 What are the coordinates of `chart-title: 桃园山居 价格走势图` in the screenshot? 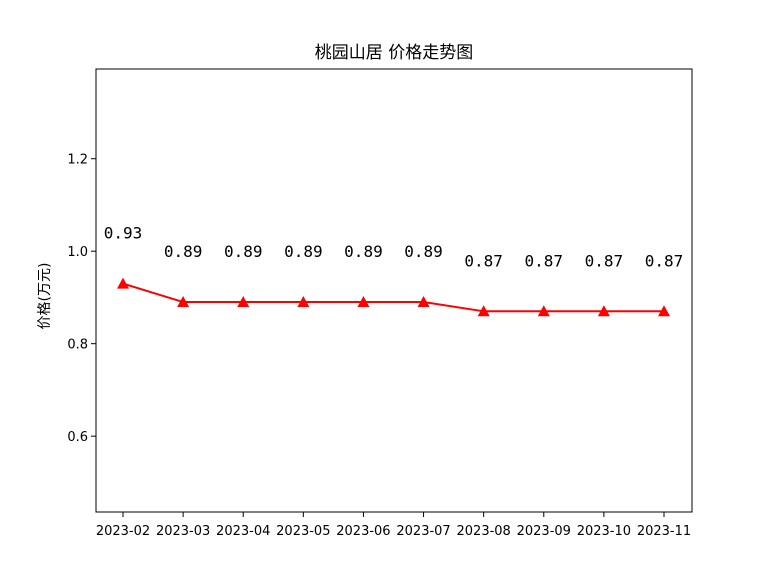 It's located at (394, 53).